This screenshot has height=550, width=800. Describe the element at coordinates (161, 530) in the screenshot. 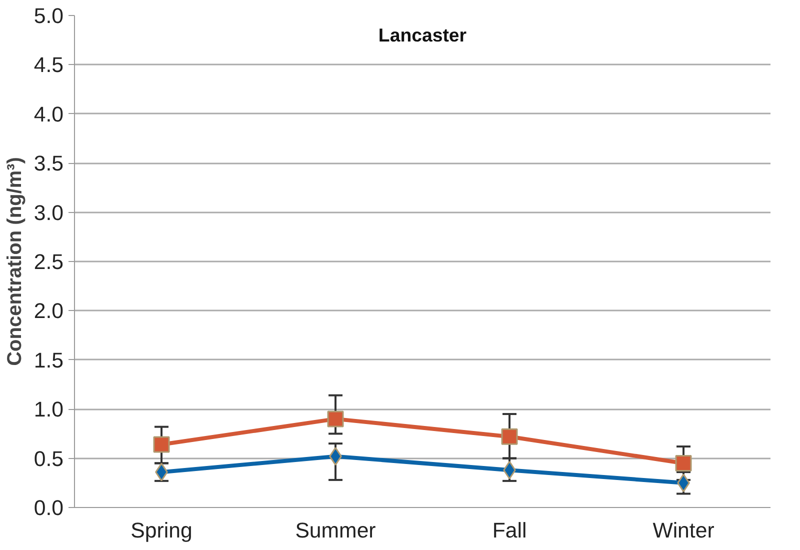

I see `x-tick-label: Spring` at that location.